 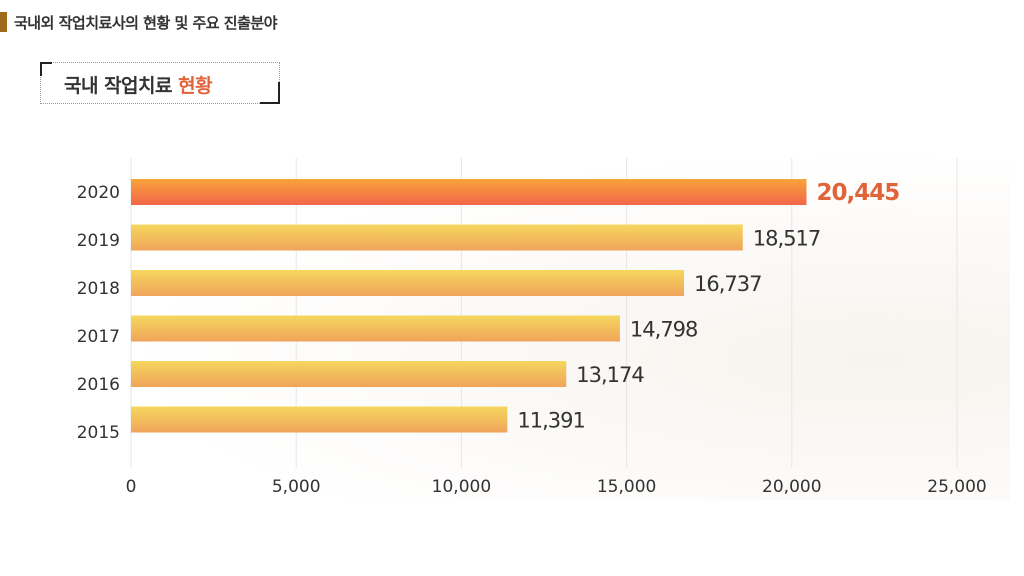 I want to click on data-label: 11,391, so click(x=550, y=421).